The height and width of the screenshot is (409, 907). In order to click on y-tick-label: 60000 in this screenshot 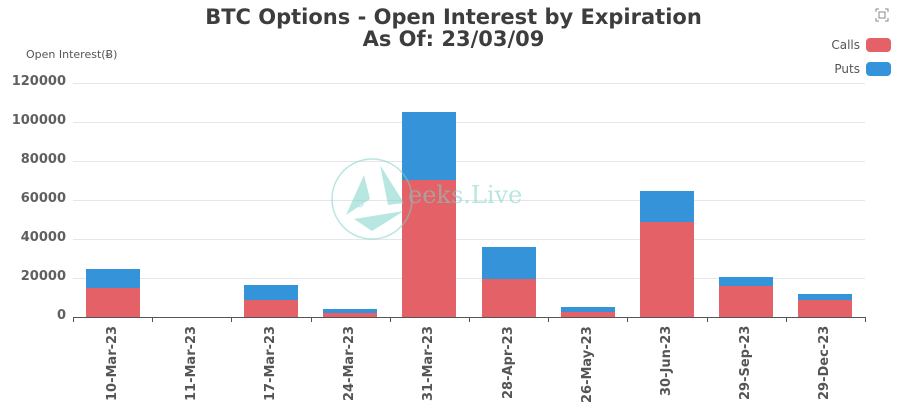, I will do `click(43, 198)`.